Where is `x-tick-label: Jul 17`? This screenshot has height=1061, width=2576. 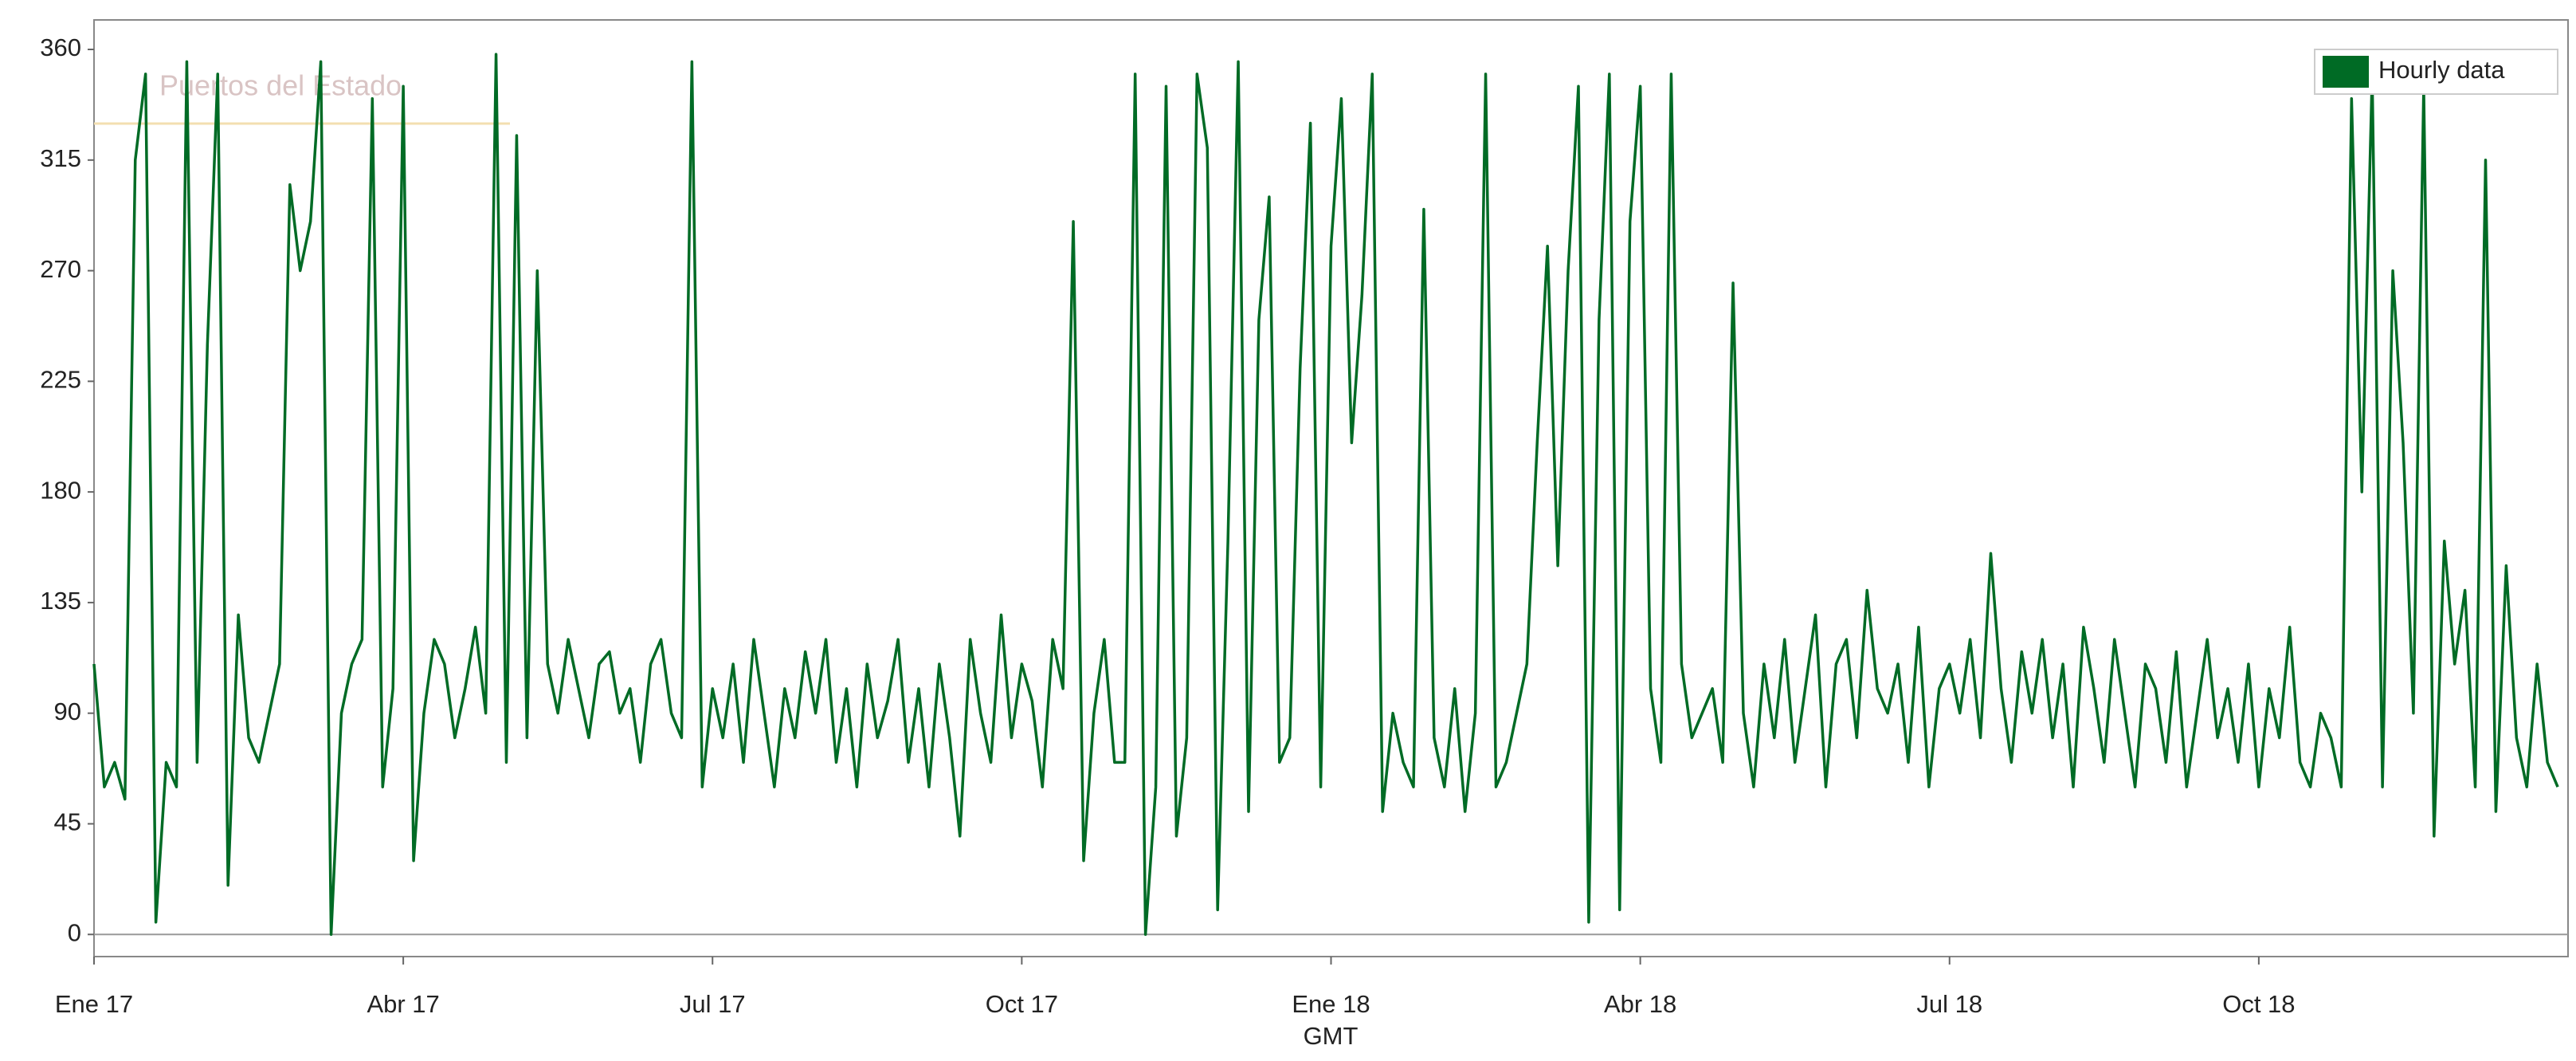 x-tick-label: Jul 17 is located at coordinates (713, 1004).